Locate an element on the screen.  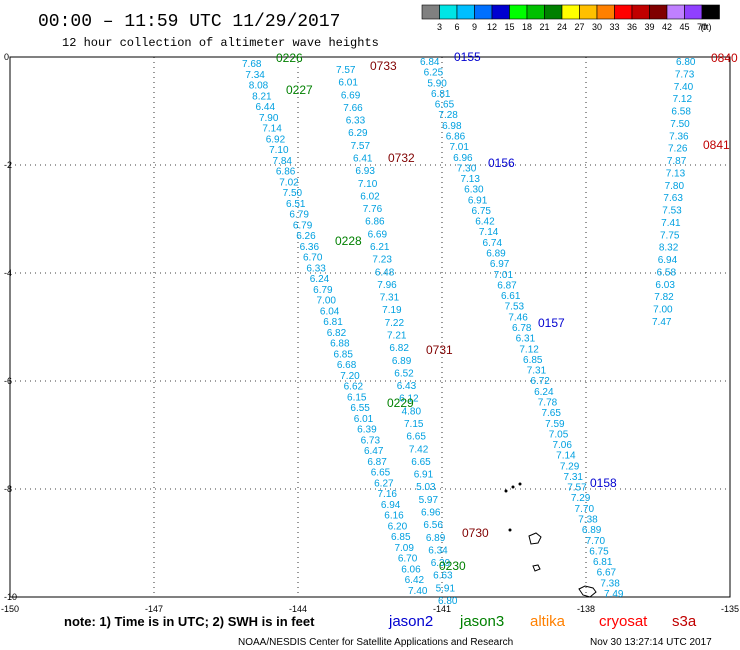
colorbar-legend: 3 6 9 12 15 18 21 24 27 30 33 36 39 42 45 70(ft) is located at coordinates (570, 18).